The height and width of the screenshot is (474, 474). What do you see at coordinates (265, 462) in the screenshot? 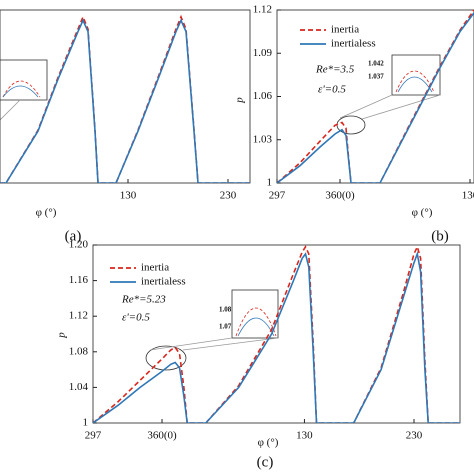
I see `caption: (c)` at bounding box center [265, 462].